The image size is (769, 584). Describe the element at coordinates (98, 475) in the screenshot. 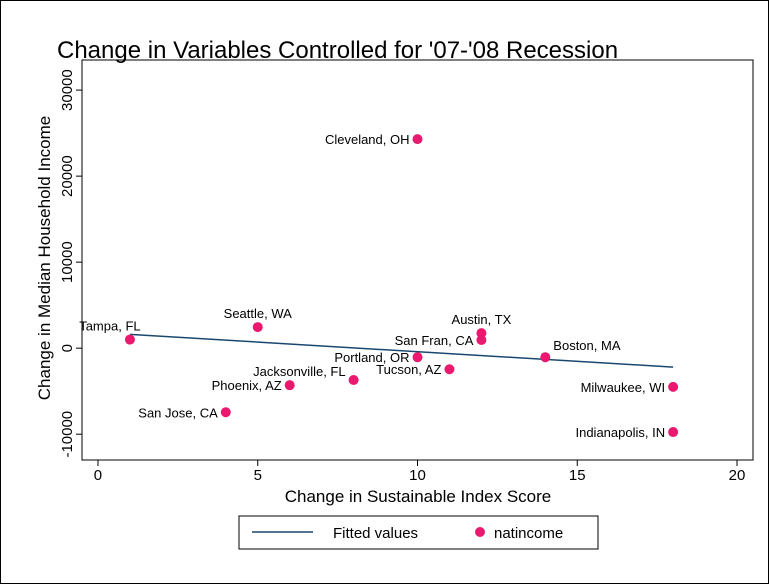

I see `x-tick-label: 0` at that location.